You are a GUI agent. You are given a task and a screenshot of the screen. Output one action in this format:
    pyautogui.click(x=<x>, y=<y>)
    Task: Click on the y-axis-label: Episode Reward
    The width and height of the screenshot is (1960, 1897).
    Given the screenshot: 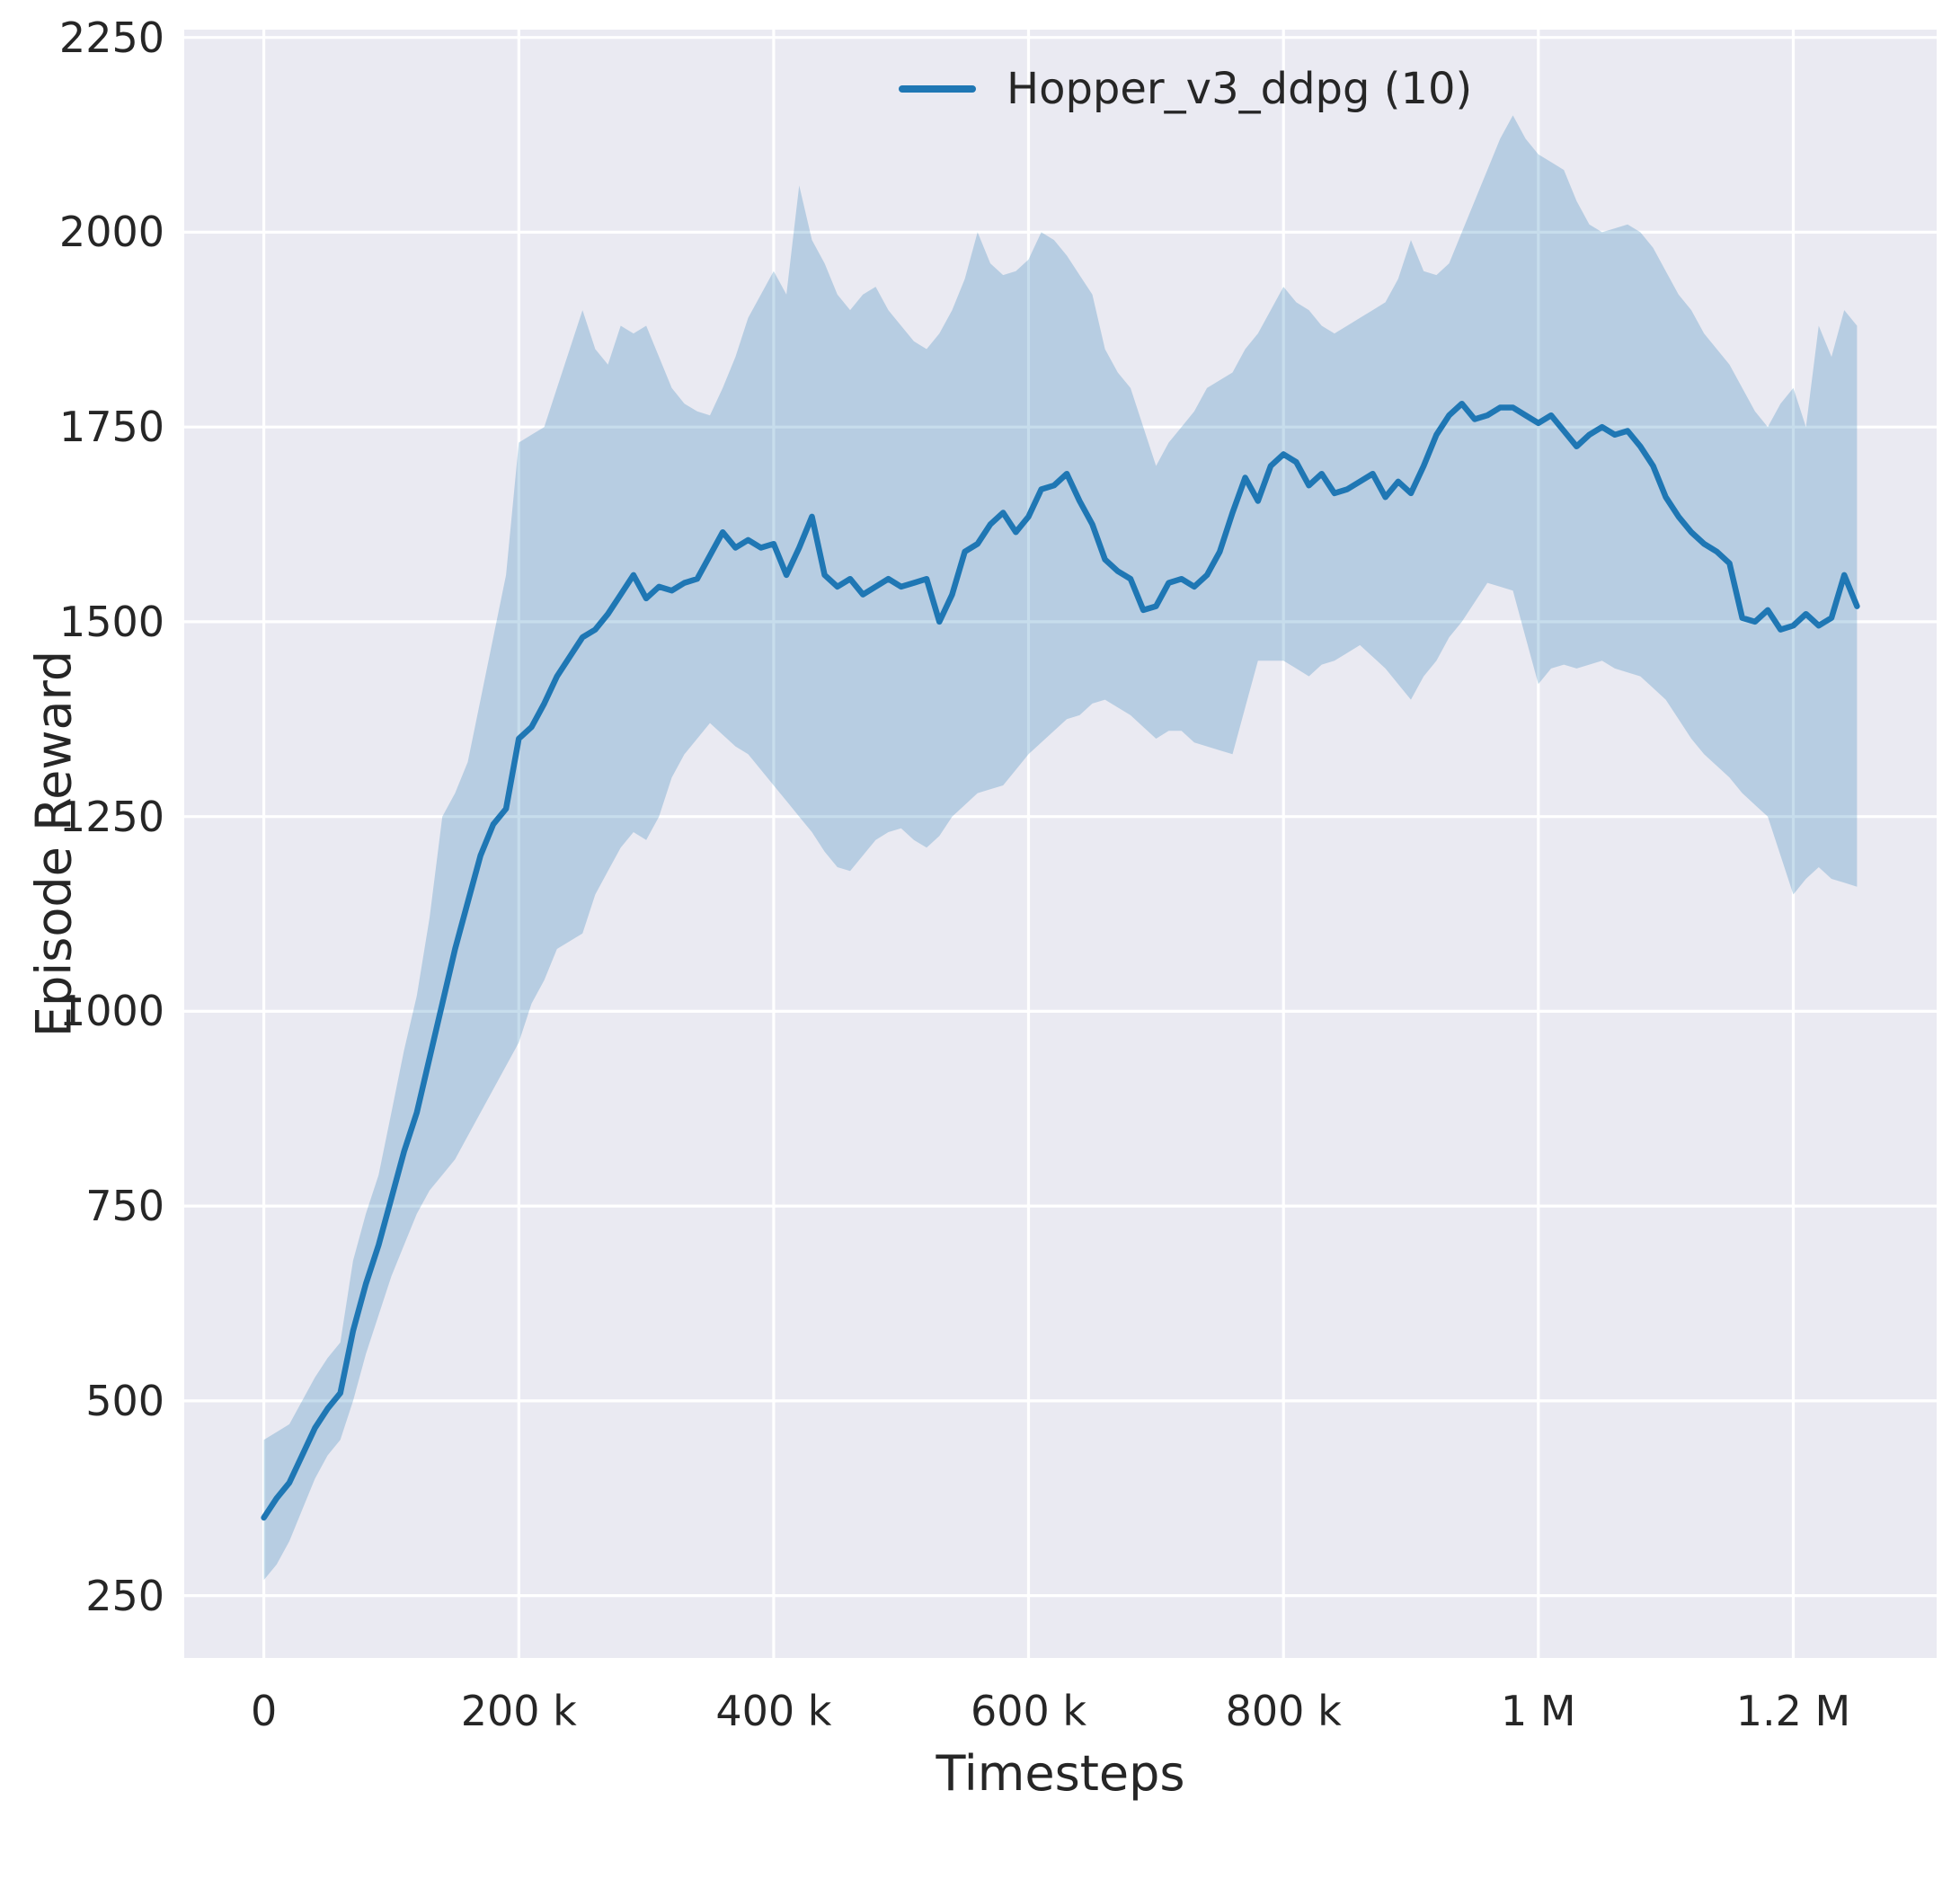 What is the action you would take?
    pyautogui.click(x=54, y=844)
    